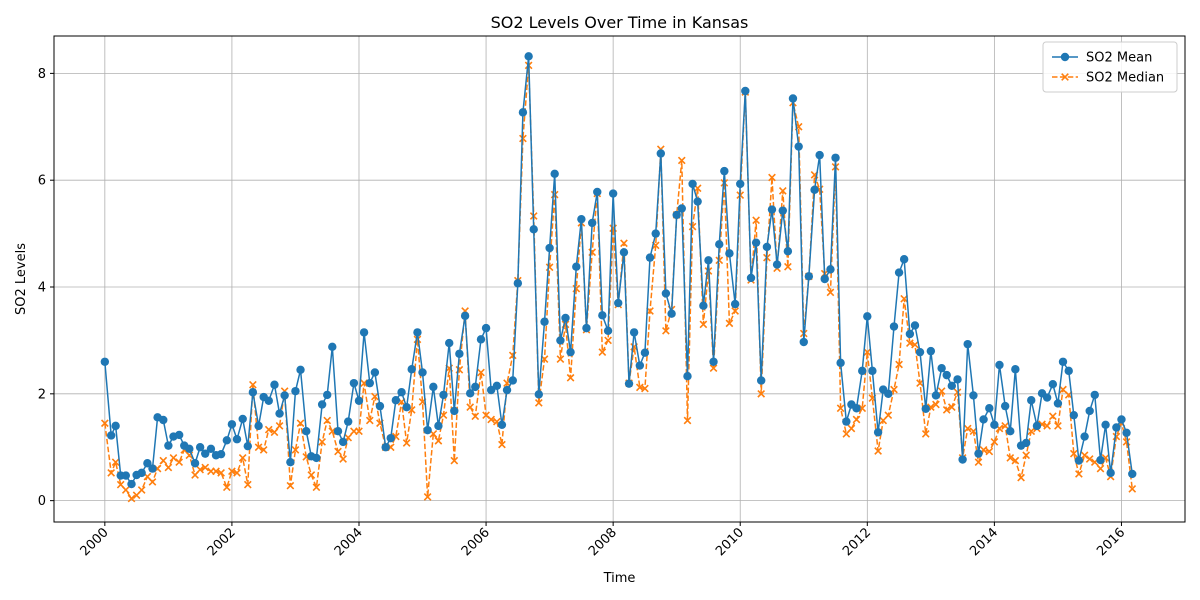 The image size is (1200, 600). I want to click on y-tick-label: 6, so click(42, 181).